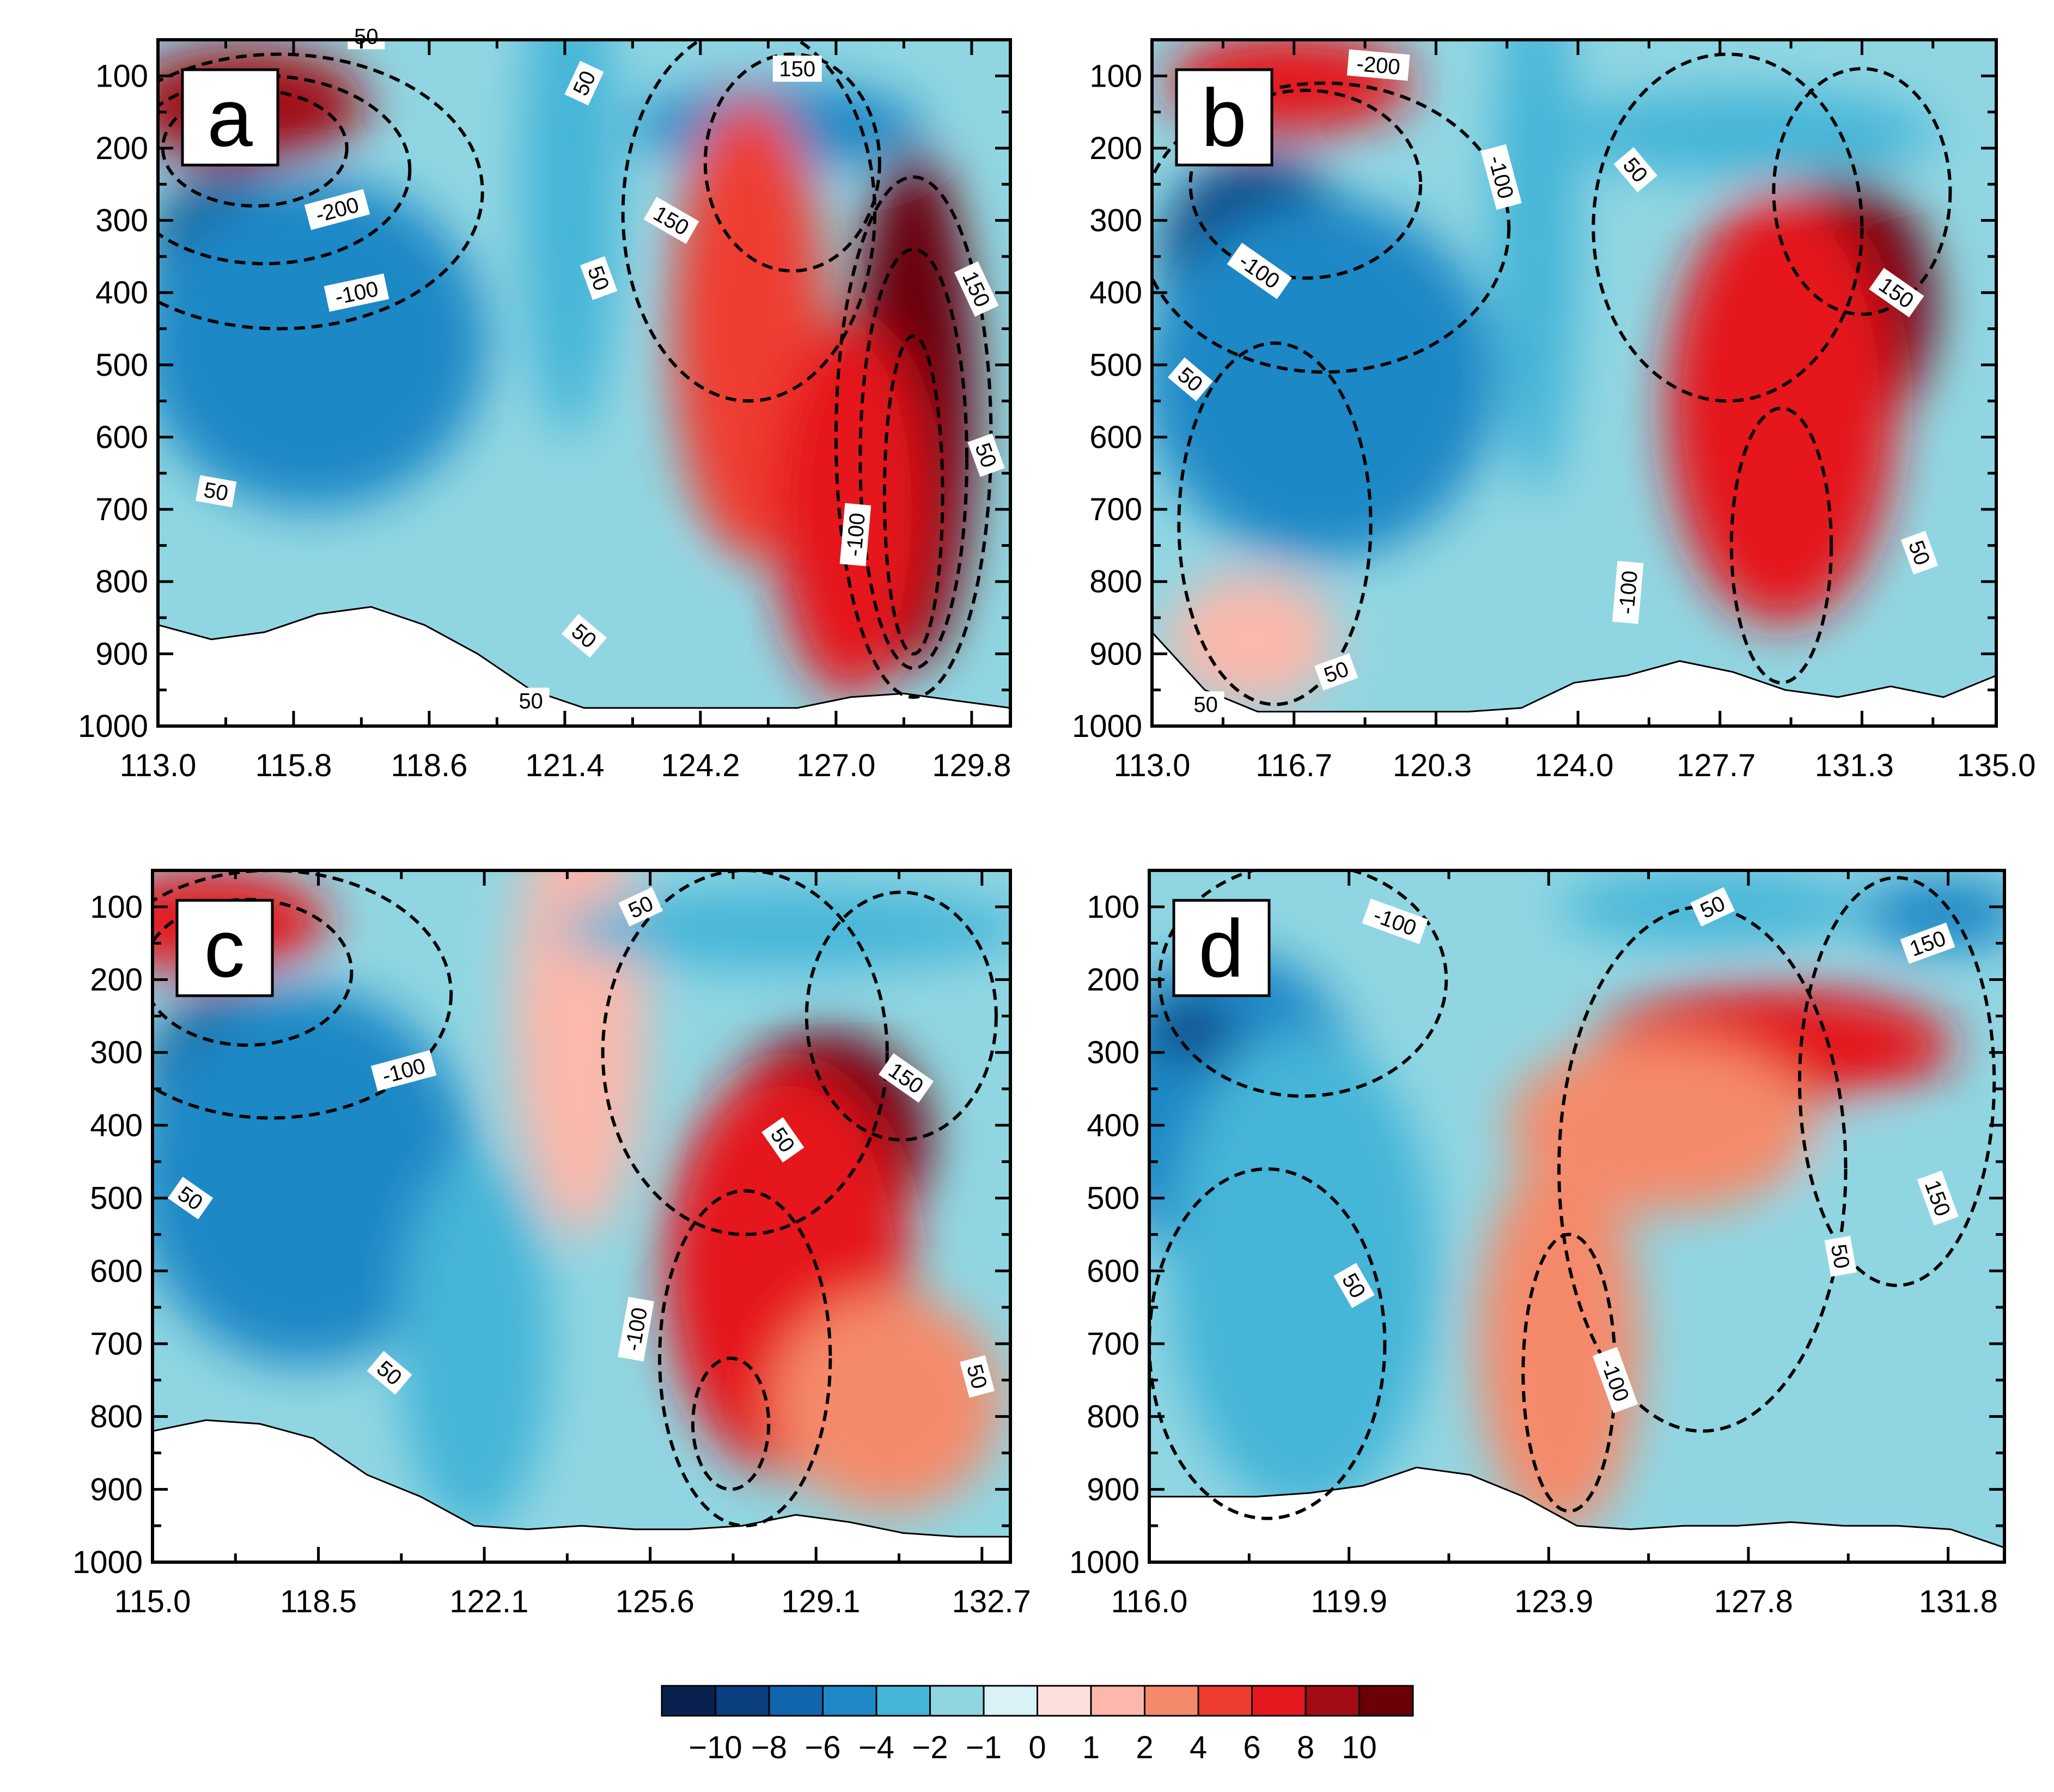  What do you see at coordinates (1037, 1747) in the screenshot?
I see `colorbar-label: 0` at bounding box center [1037, 1747].